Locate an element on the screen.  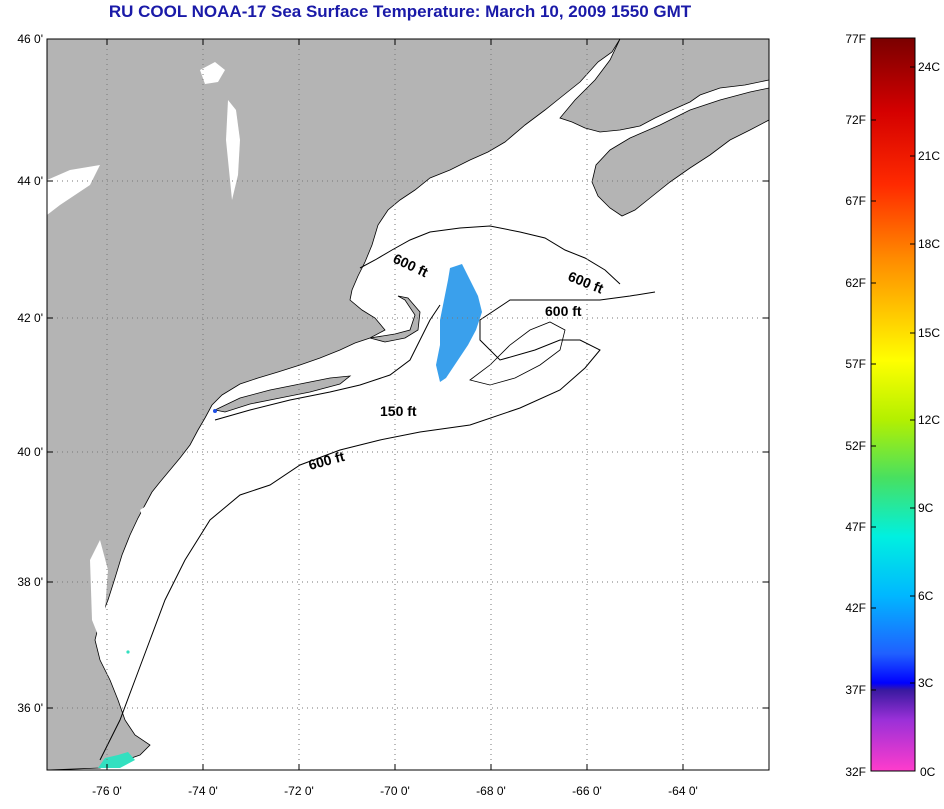
lat-label: 46 0' is located at coordinates (30, 39).